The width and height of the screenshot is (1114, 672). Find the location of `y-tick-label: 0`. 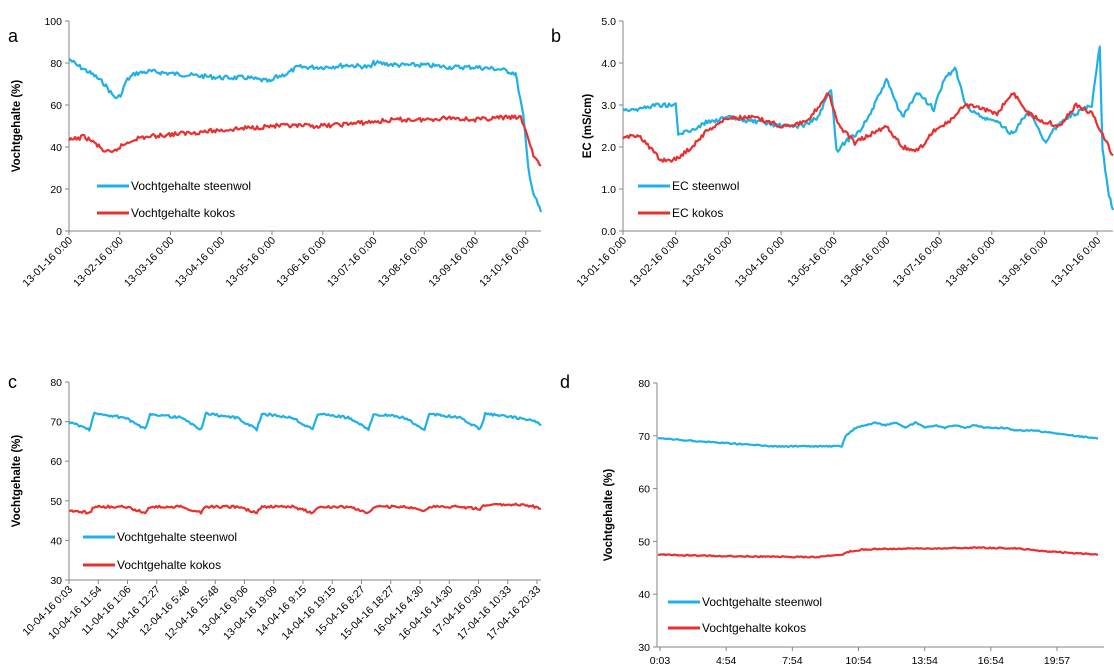

y-tick-label: 0 is located at coordinates (59, 232).